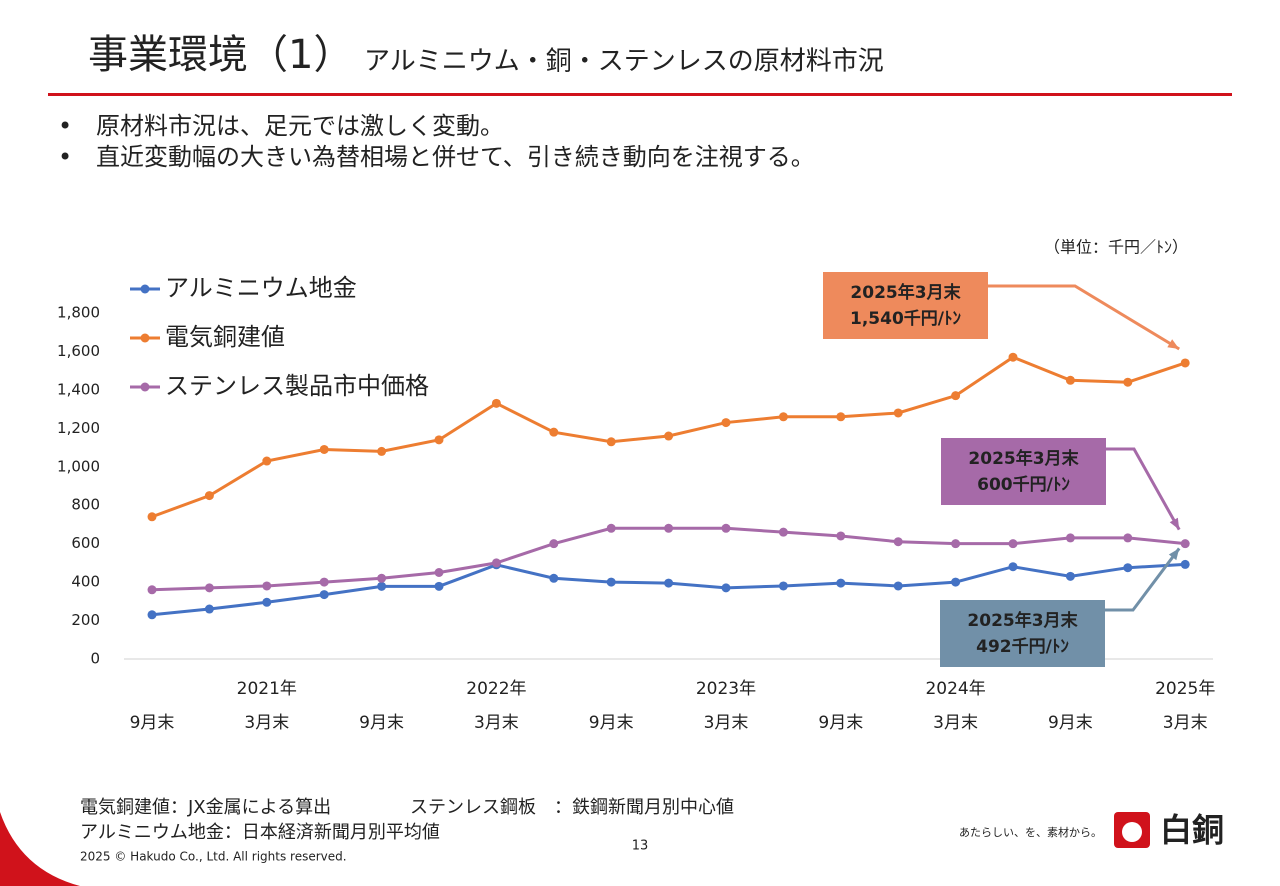  What do you see at coordinates (572, 807) in the screenshot?
I see `note: ステンレス鋼板 ：鉄鋼新聞月別中心値` at bounding box center [572, 807].